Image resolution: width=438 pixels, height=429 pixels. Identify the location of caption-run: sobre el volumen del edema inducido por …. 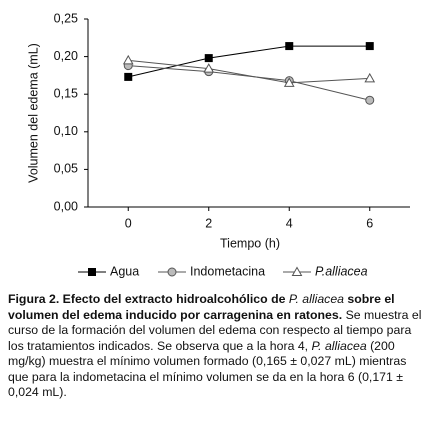
(201, 307).